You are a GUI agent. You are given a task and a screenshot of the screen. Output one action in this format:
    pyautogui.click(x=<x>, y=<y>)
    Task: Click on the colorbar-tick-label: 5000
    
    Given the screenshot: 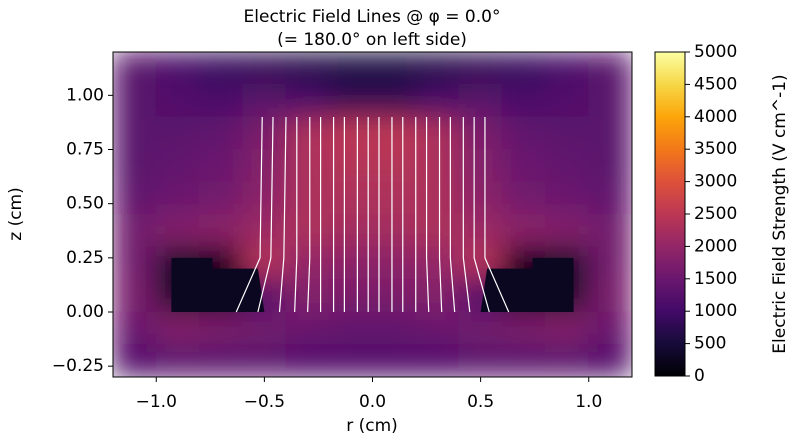 What is the action you would take?
    pyautogui.click(x=715, y=52)
    